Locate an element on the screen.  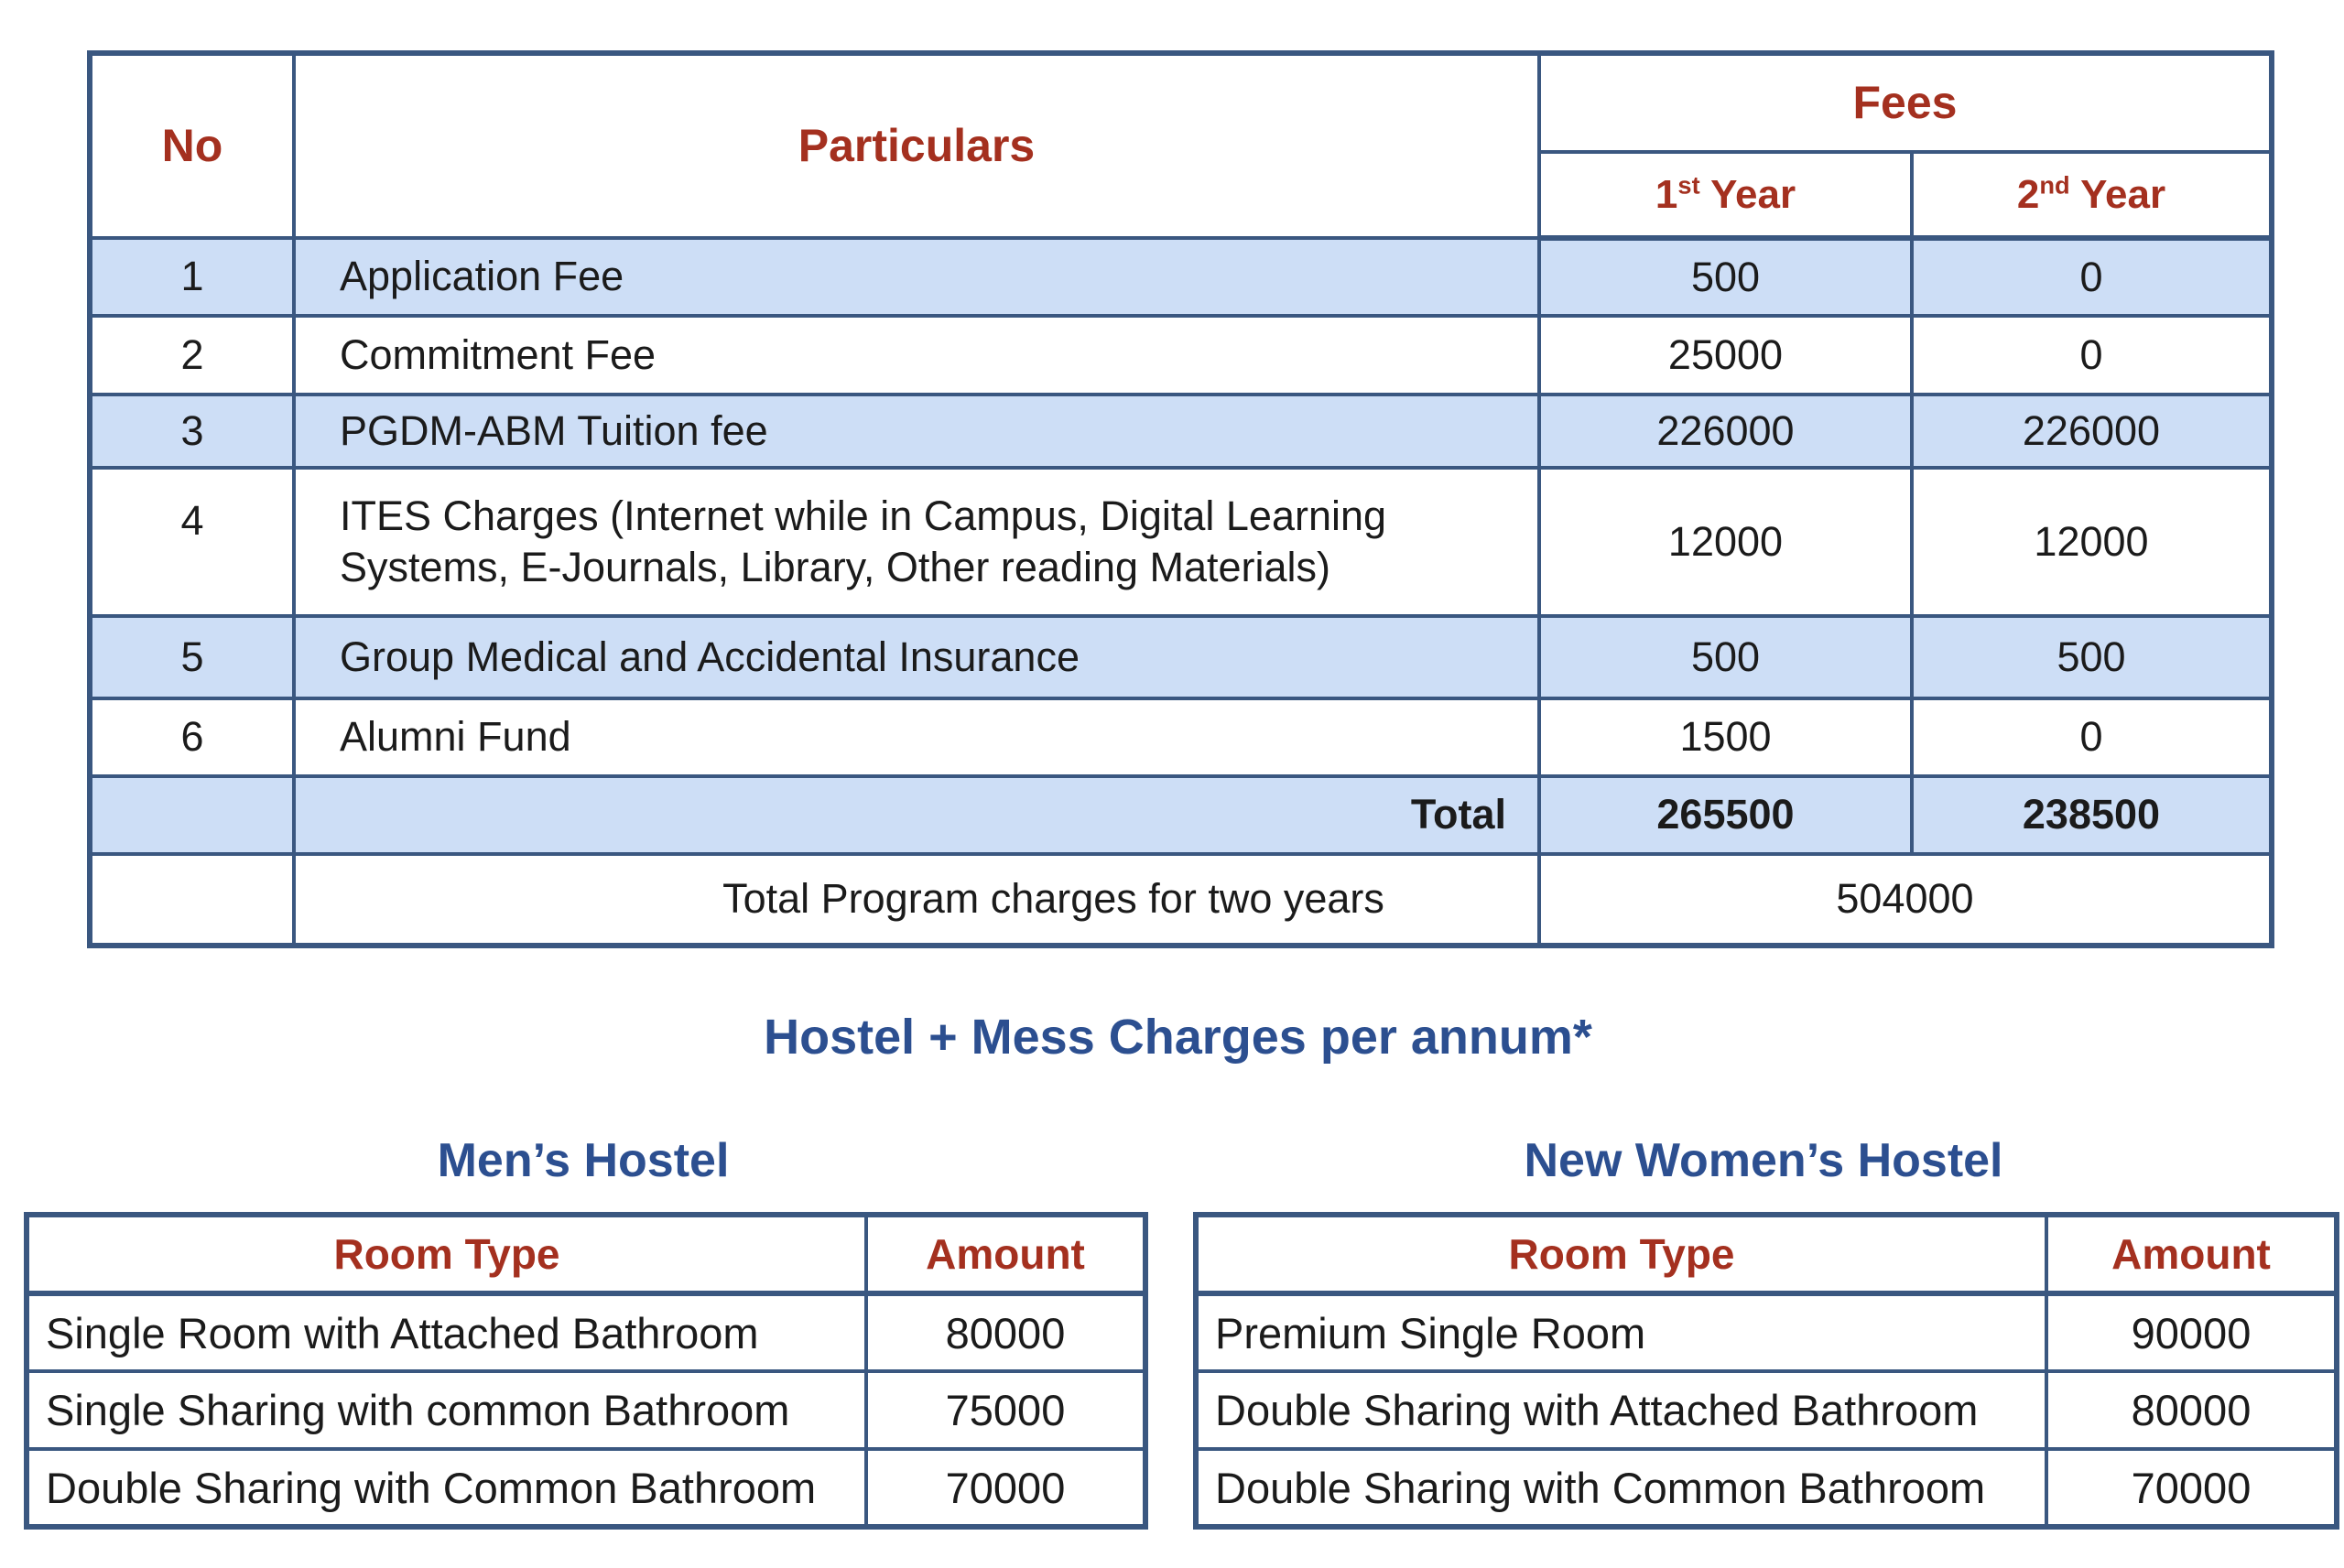
col-header-year1: 1st Year is located at coordinates (1726, 195).